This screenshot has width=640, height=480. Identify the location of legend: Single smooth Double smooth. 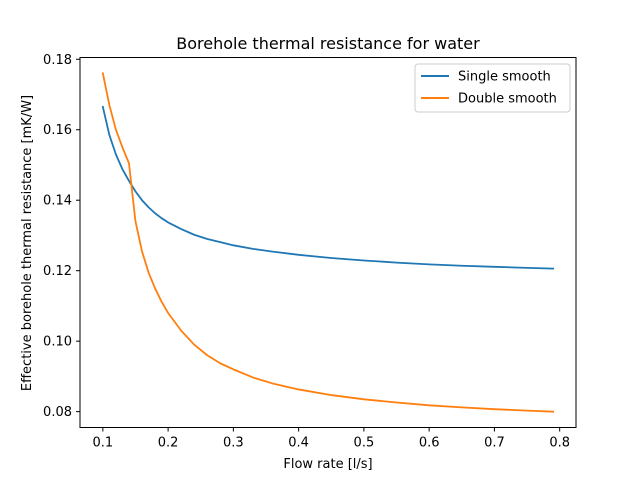
(492, 88).